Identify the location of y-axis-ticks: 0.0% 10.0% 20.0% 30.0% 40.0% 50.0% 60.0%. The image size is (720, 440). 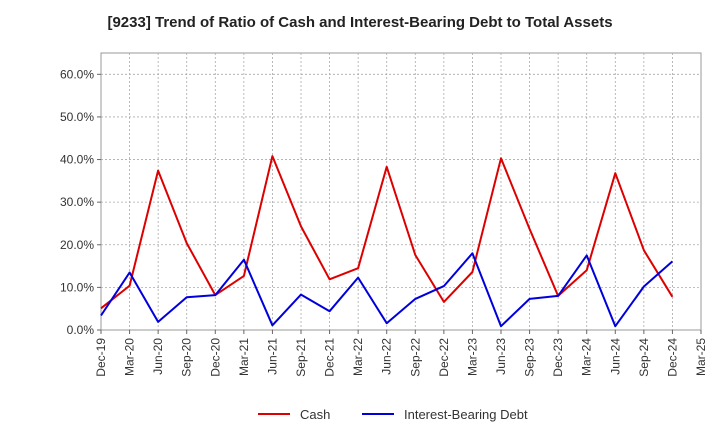
(80, 202).